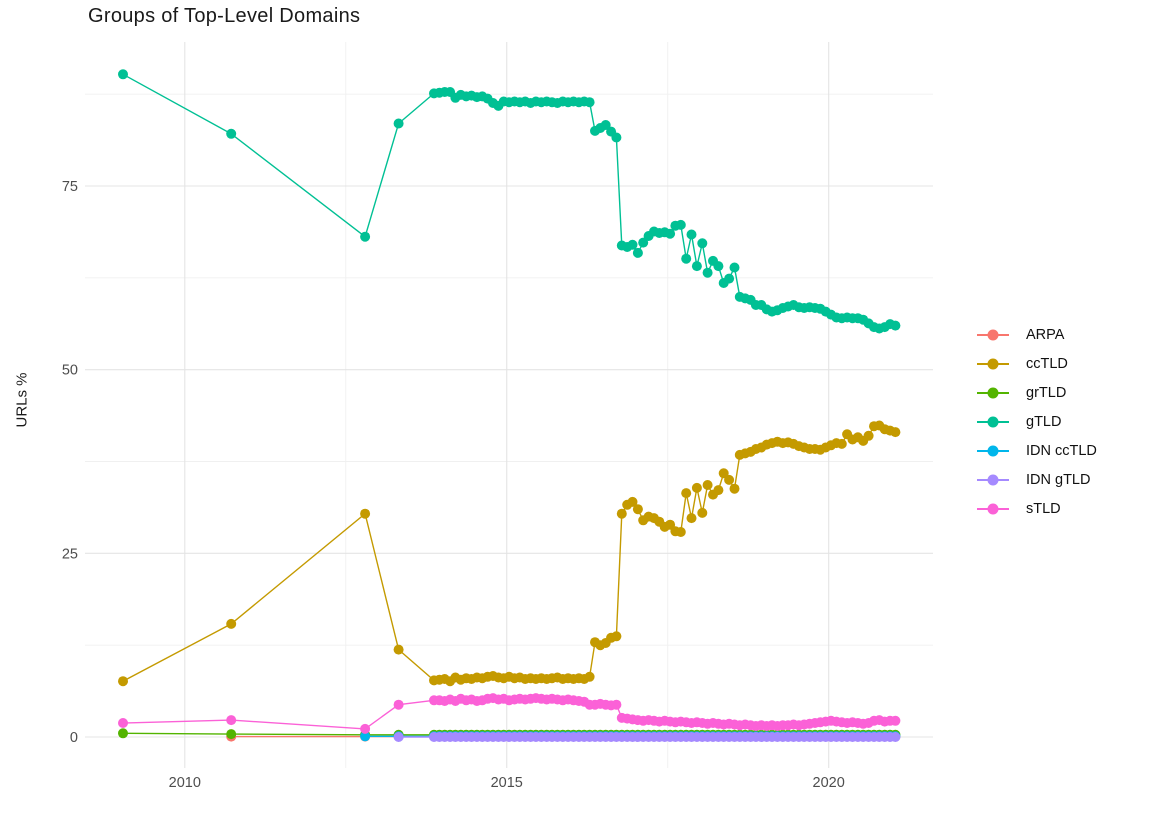 The height and width of the screenshot is (827, 1164). I want to click on legend-item-cctld: ccTLD, so click(1036, 363).